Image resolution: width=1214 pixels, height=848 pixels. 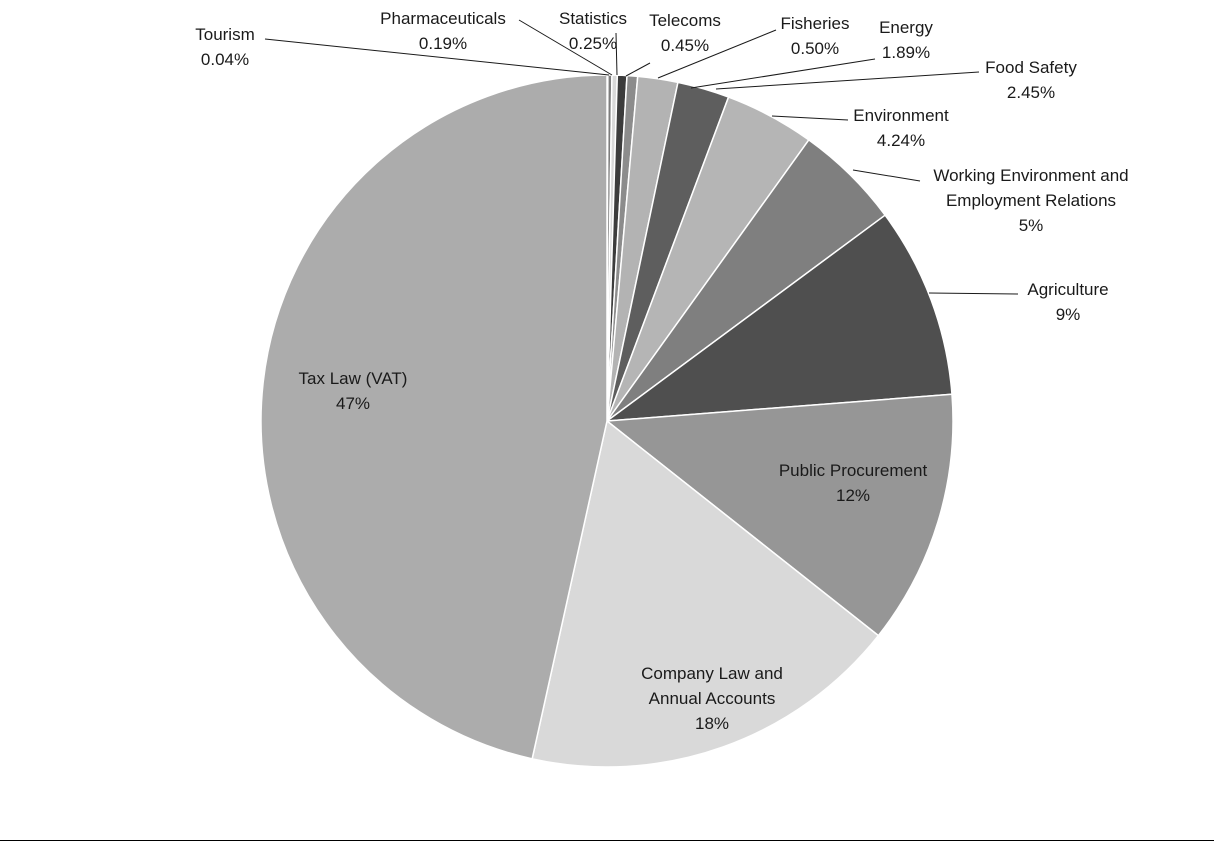 What do you see at coordinates (593, 18) in the screenshot?
I see `slice-category-label: Statistics` at bounding box center [593, 18].